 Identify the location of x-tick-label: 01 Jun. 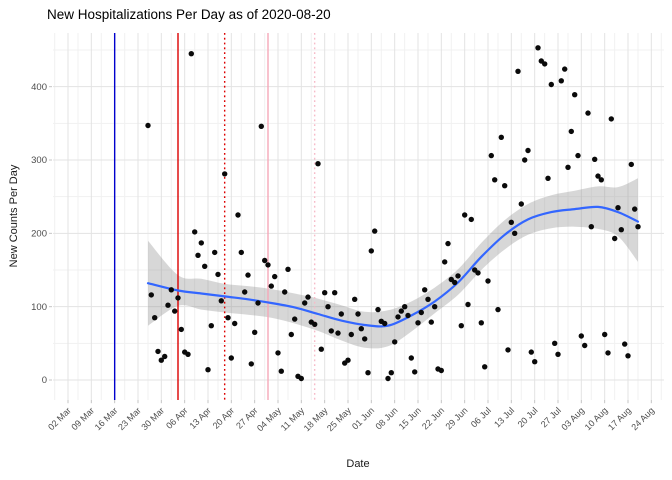
(363, 418).